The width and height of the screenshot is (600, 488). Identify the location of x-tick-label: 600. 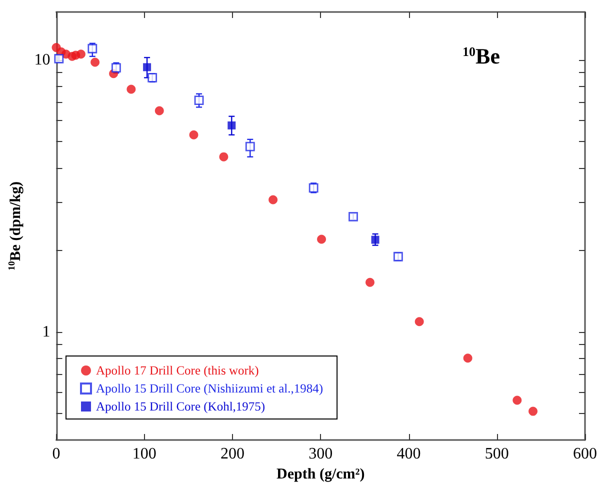
(585, 454).